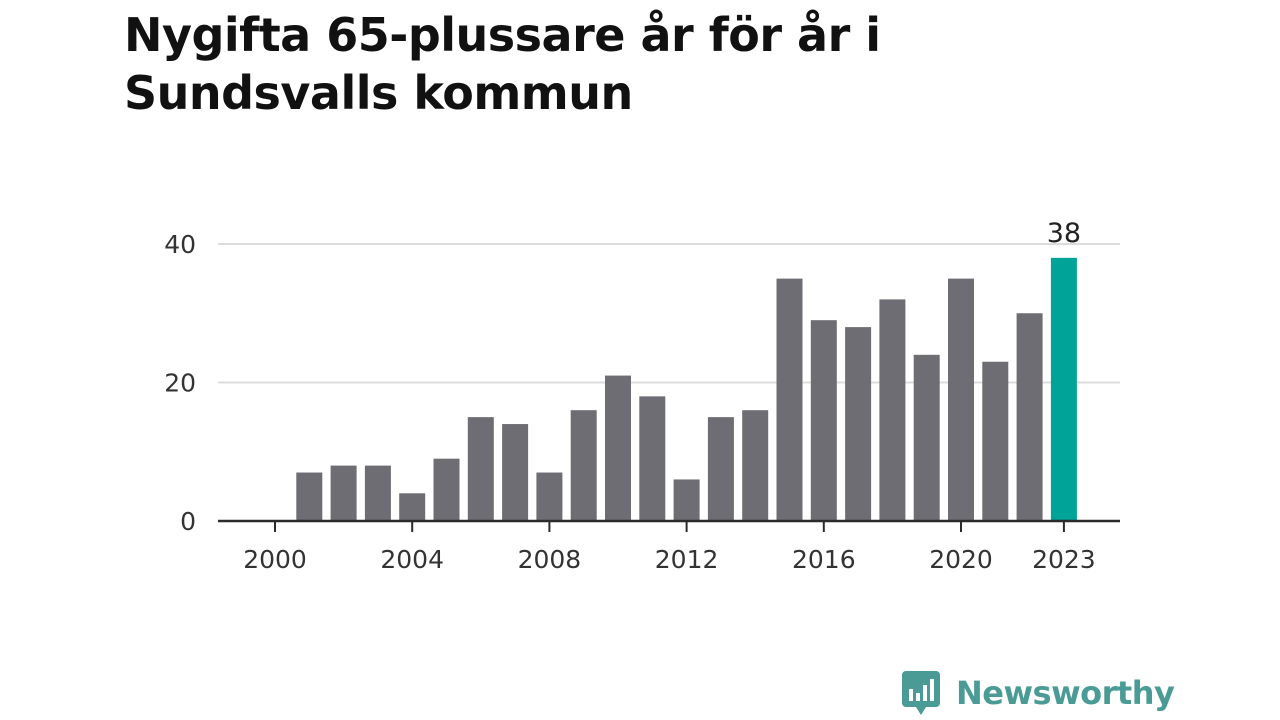 Image resolution: width=1280 pixels, height=720 pixels. I want to click on y-tick-label: 20, so click(180, 383).